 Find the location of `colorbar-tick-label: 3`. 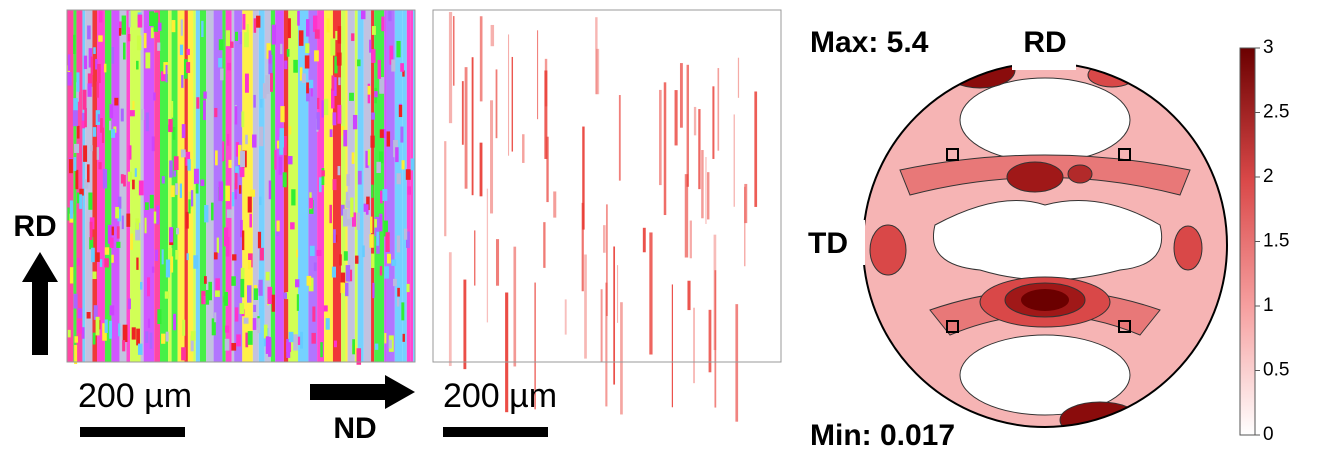

colorbar-tick-label: 3 is located at coordinates (1268, 47).